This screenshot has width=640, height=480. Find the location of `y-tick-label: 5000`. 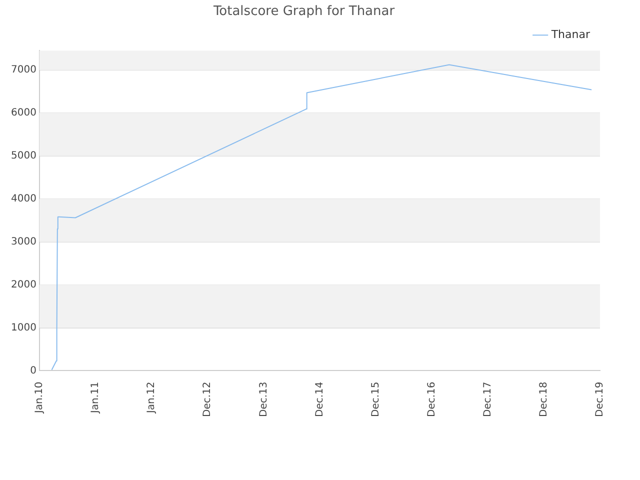

y-tick-label: 5000 is located at coordinates (23, 156).